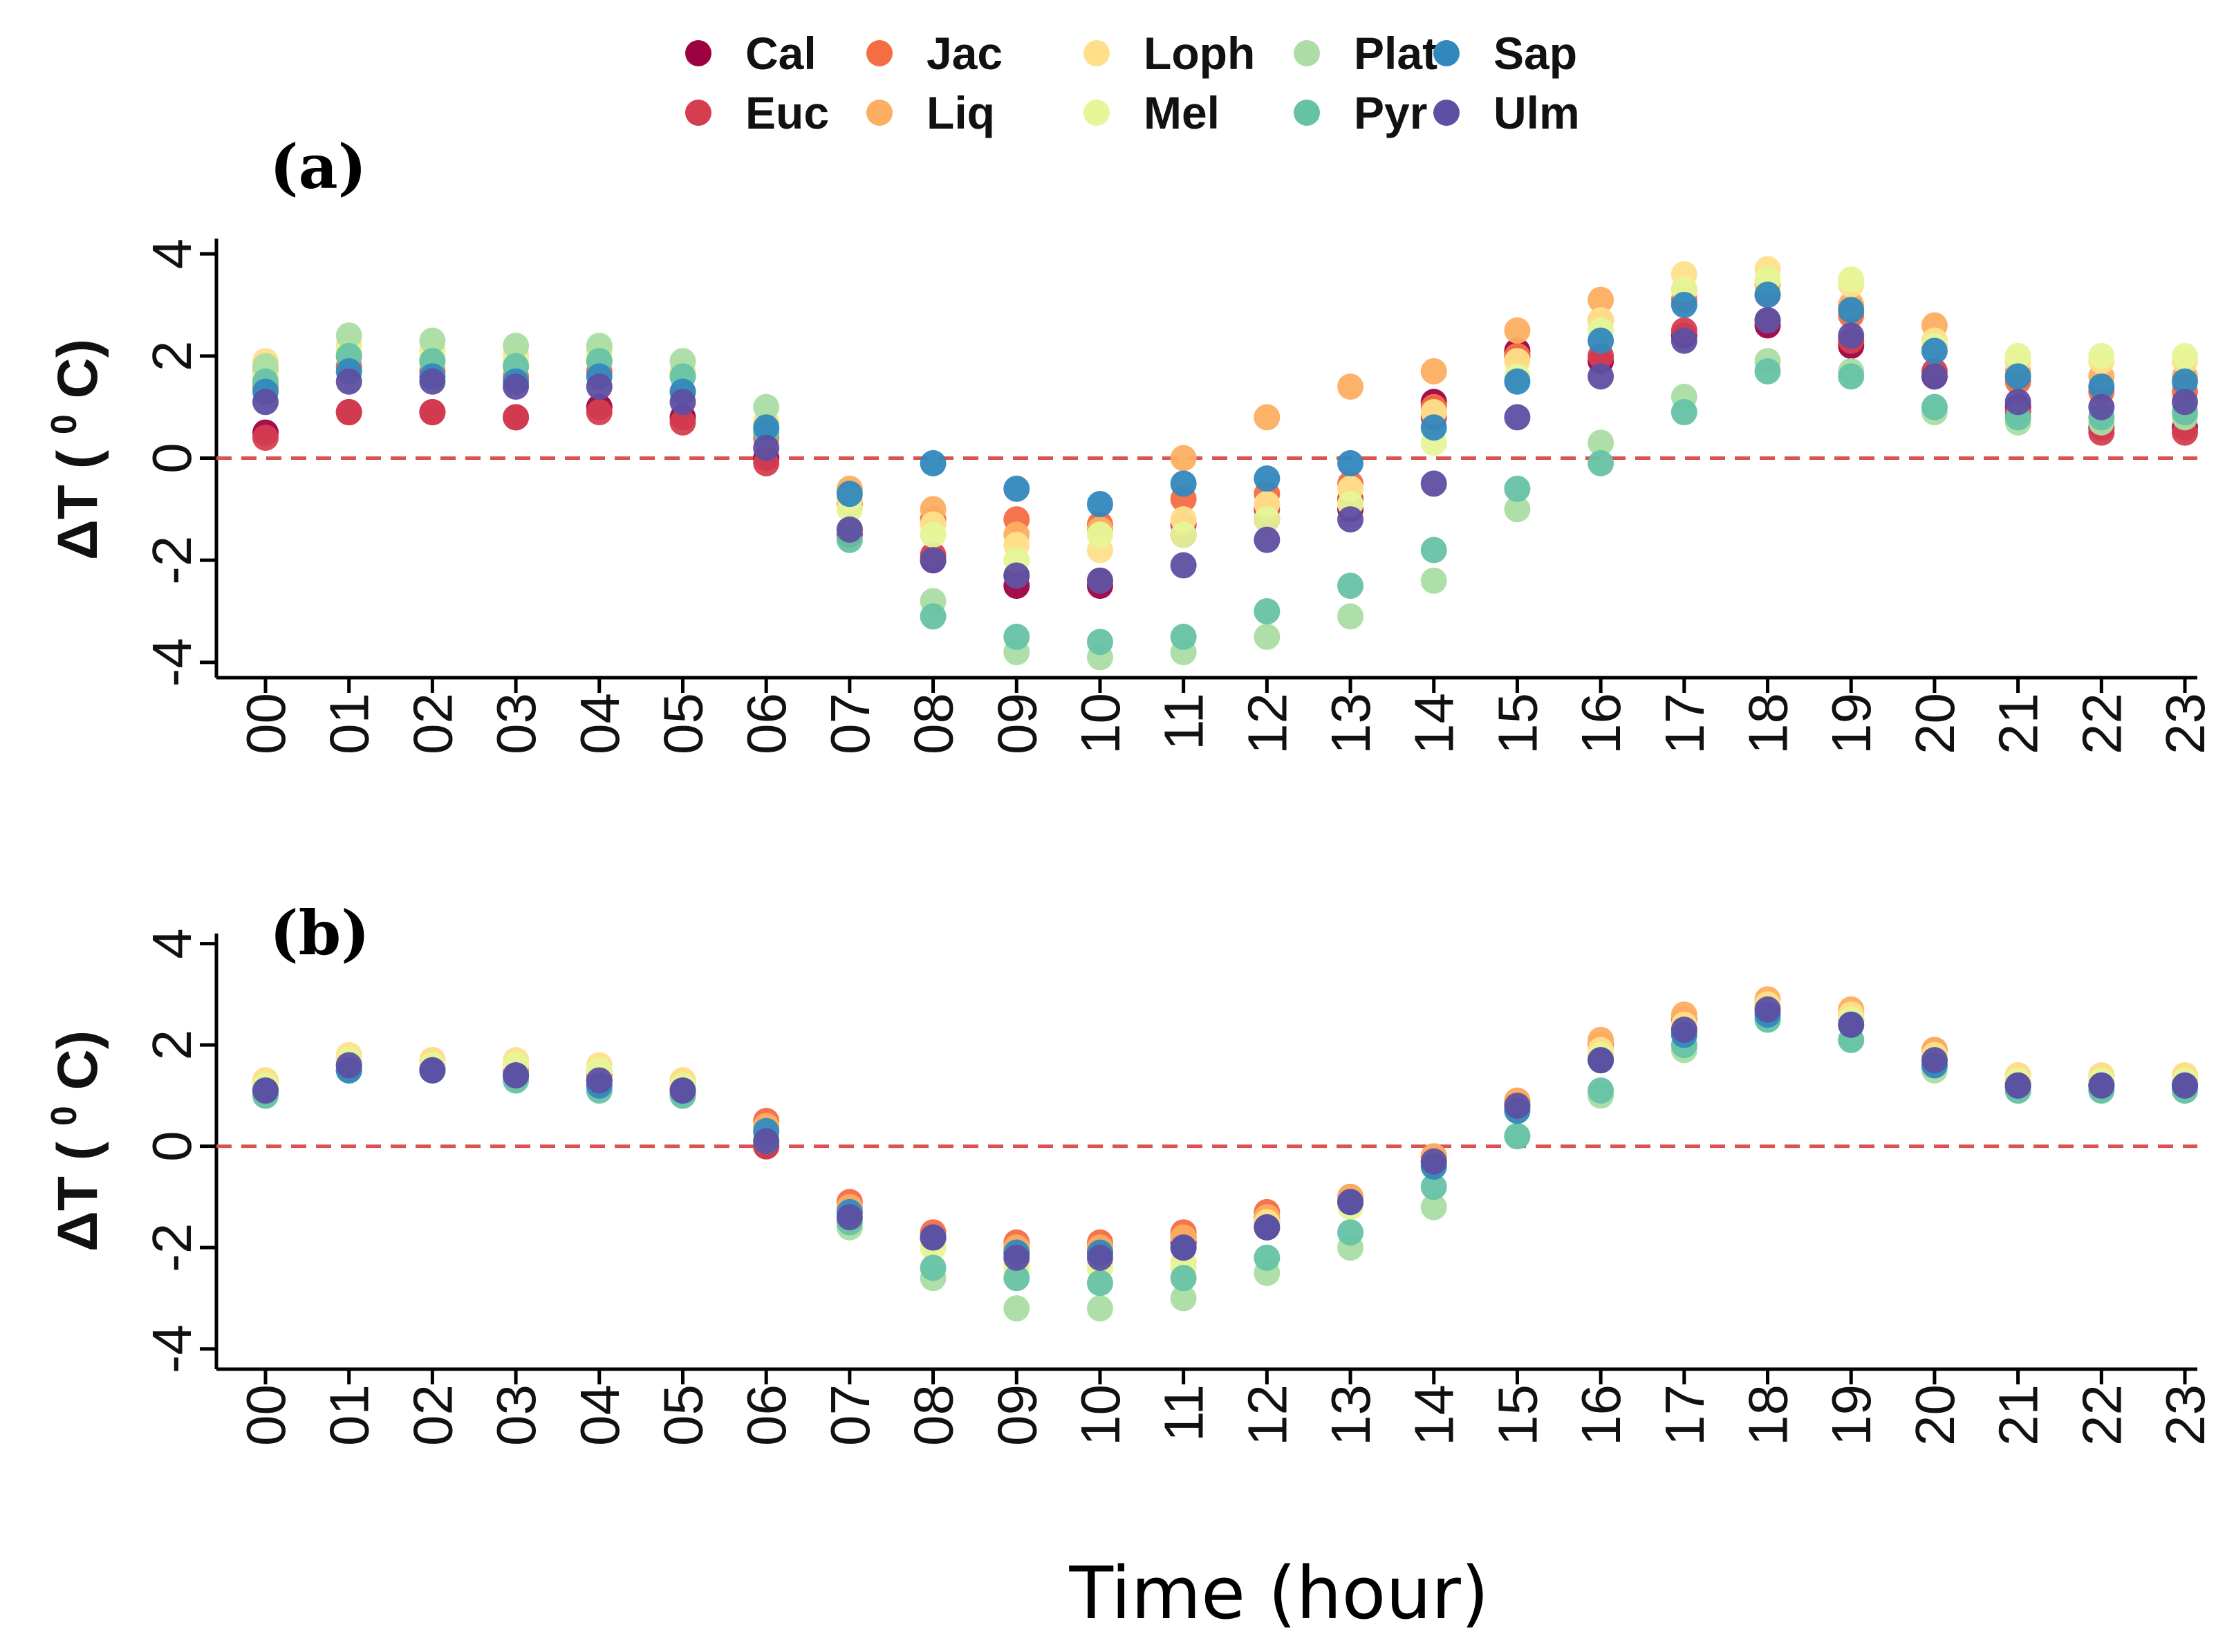  I want to click on x-tick-label: 19, so click(1851, 724).